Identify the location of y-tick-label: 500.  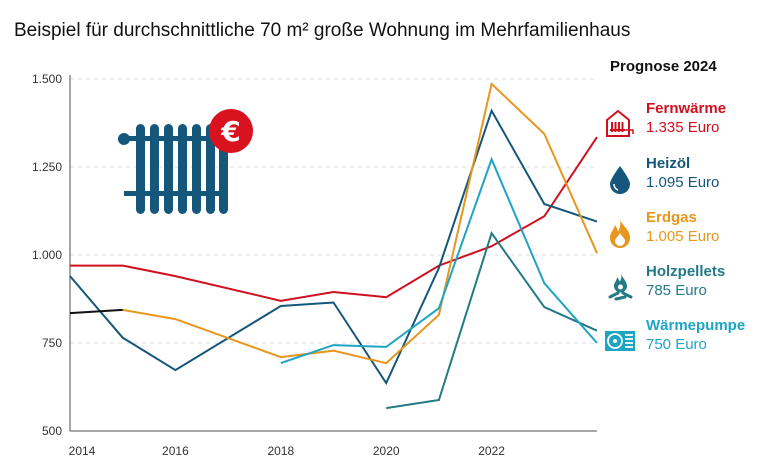
(52, 431).